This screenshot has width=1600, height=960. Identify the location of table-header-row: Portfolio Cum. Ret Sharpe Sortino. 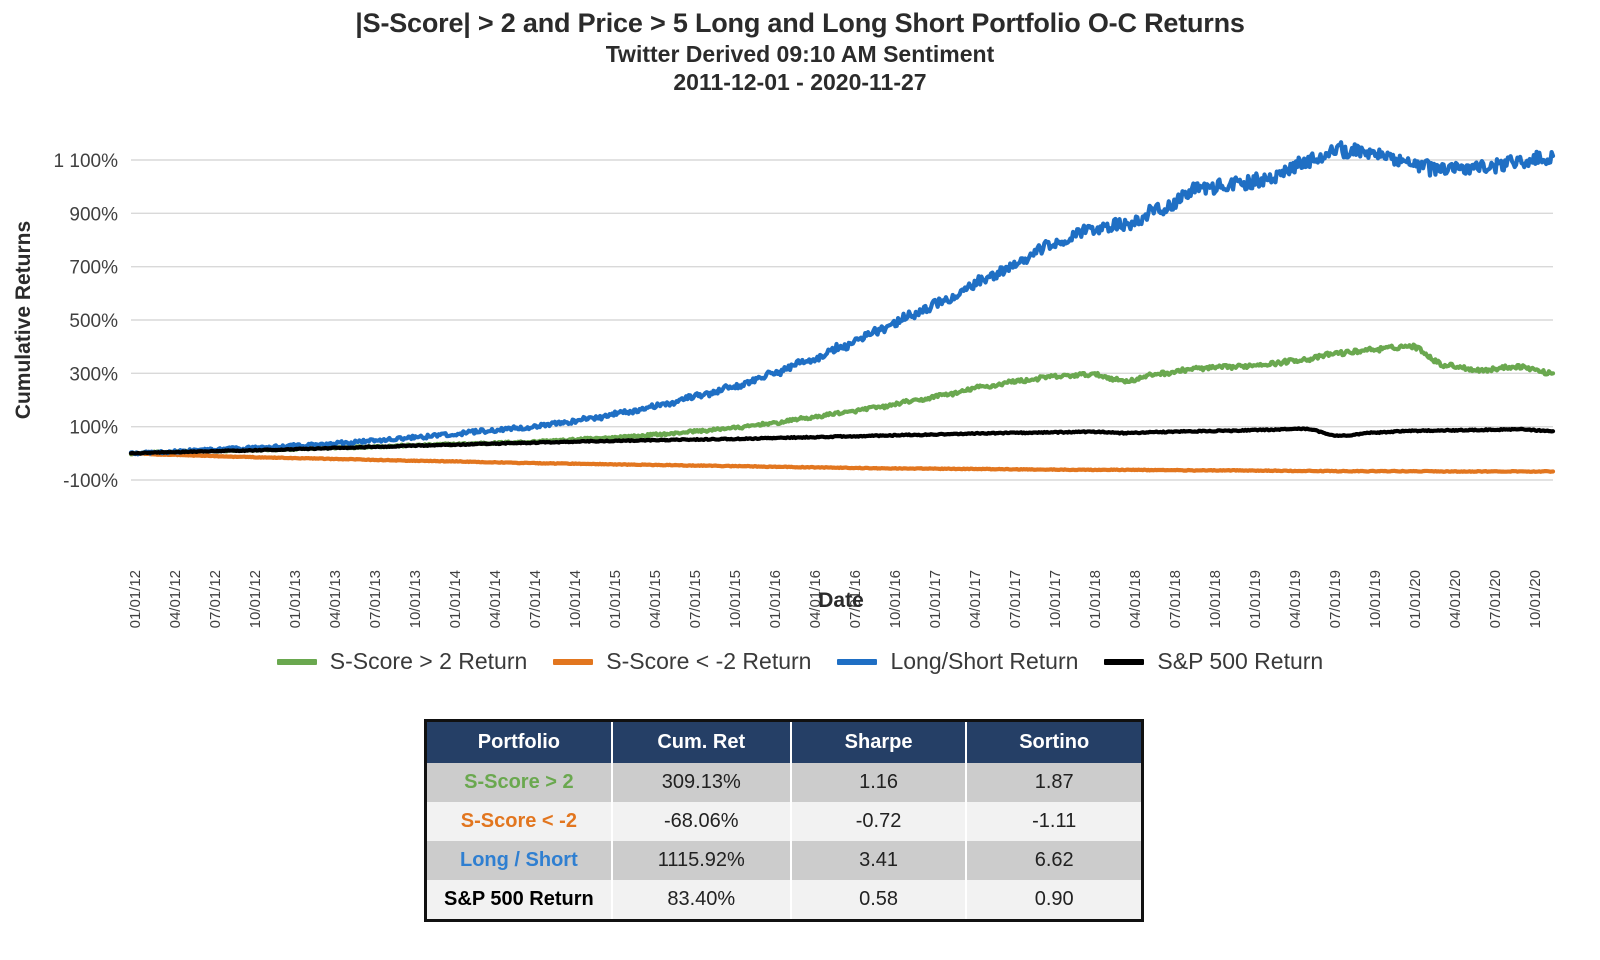
(784, 741).